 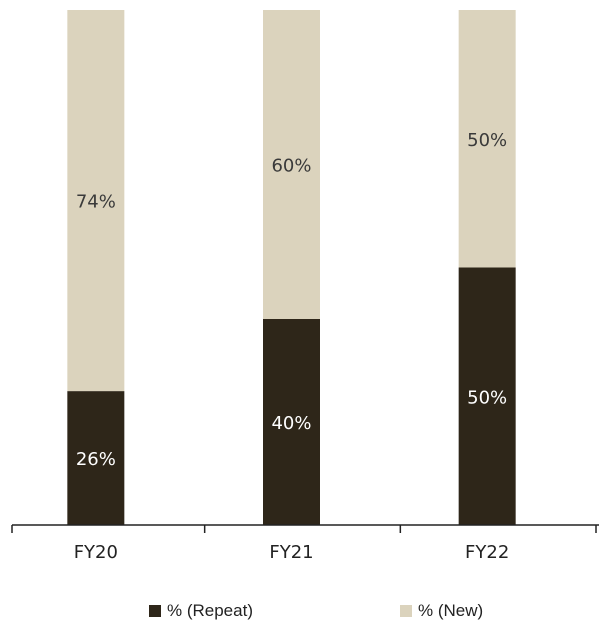 I want to click on x-tick-label-fy21: FY21, so click(x=291, y=552).